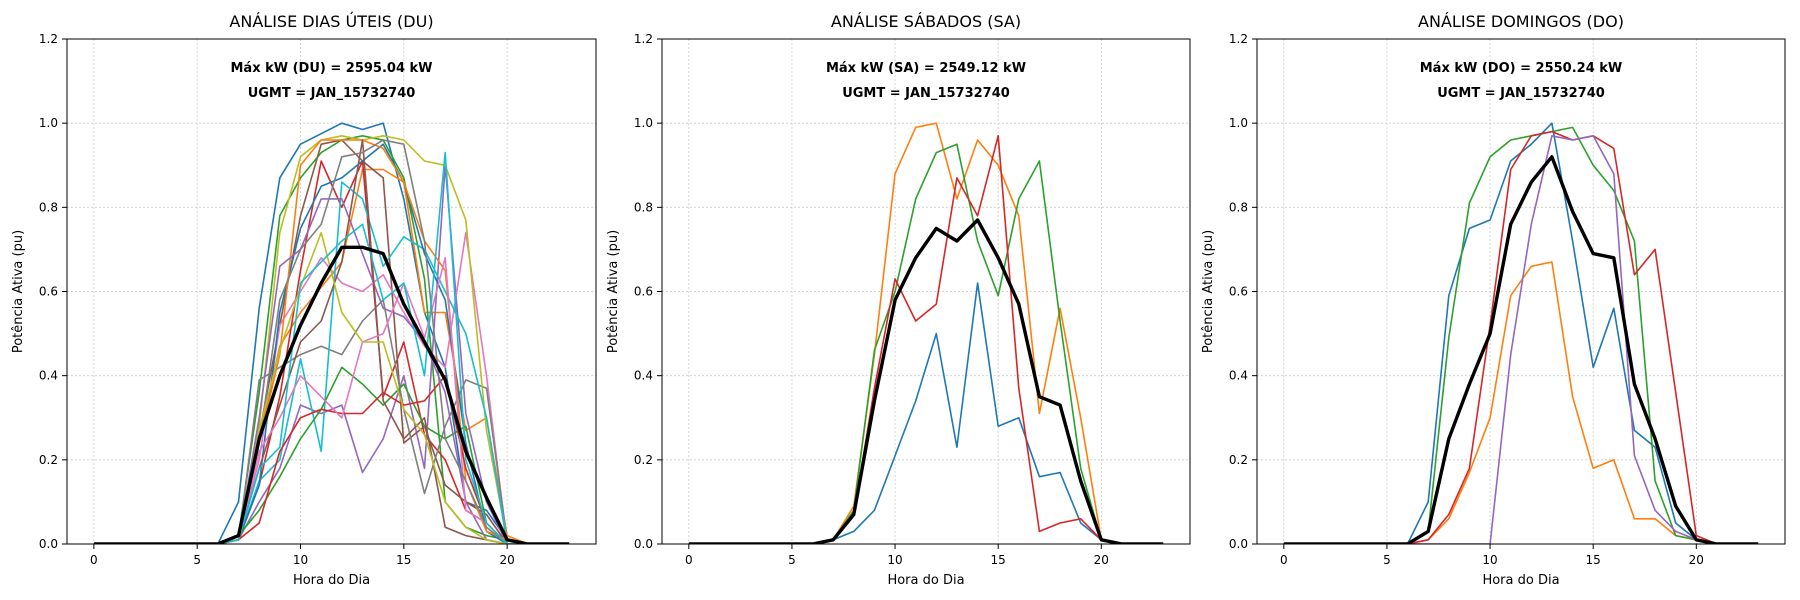 This screenshot has width=1800, height=600. What do you see at coordinates (331, 21) in the screenshot?
I see `chart-title: ANÁLISE DIAS ÚTEIS (DU)` at bounding box center [331, 21].